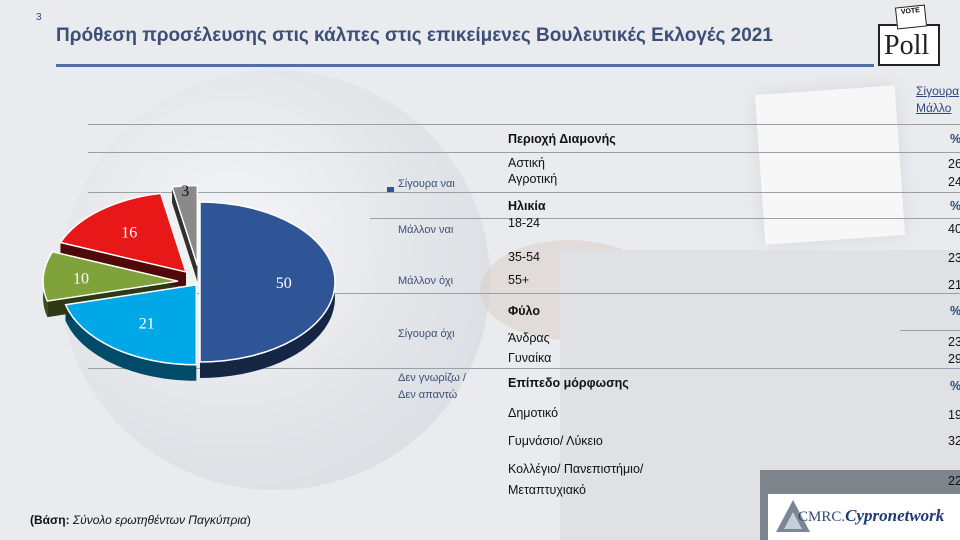 This screenshot has width=960, height=540. I want to click on legend-item-dont-know-line2: Δεν απαντώ, so click(428, 395).